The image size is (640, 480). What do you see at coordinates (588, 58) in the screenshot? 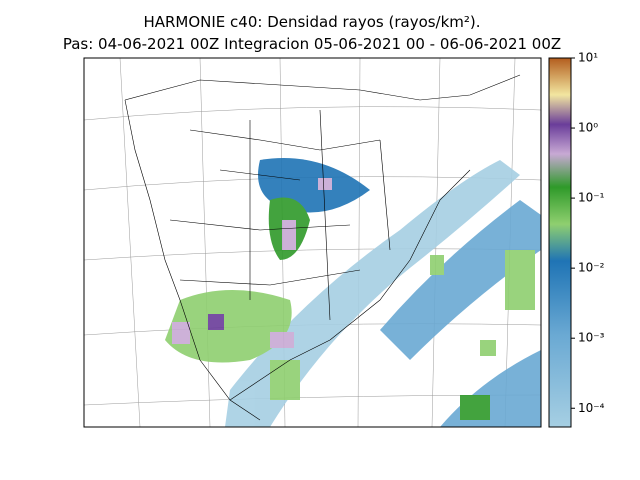
I see `colorbar-tick-label: 10¹` at bounding box center [588, 58].